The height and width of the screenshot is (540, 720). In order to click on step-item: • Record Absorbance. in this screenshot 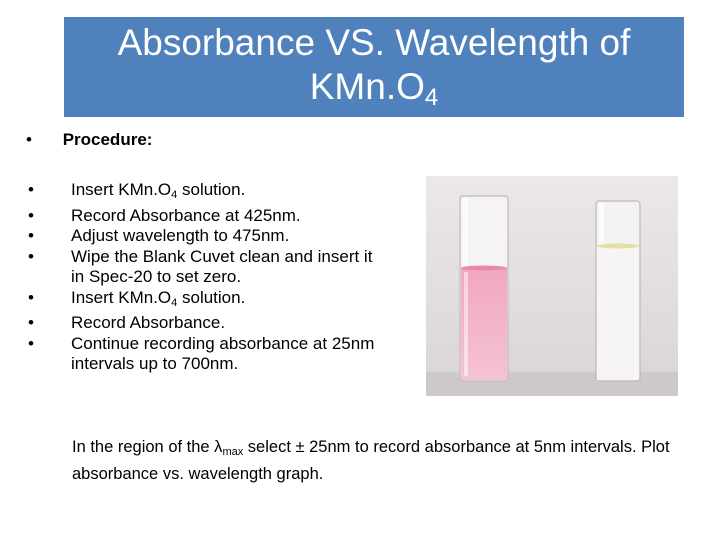, I will do `click(206, 323)`.